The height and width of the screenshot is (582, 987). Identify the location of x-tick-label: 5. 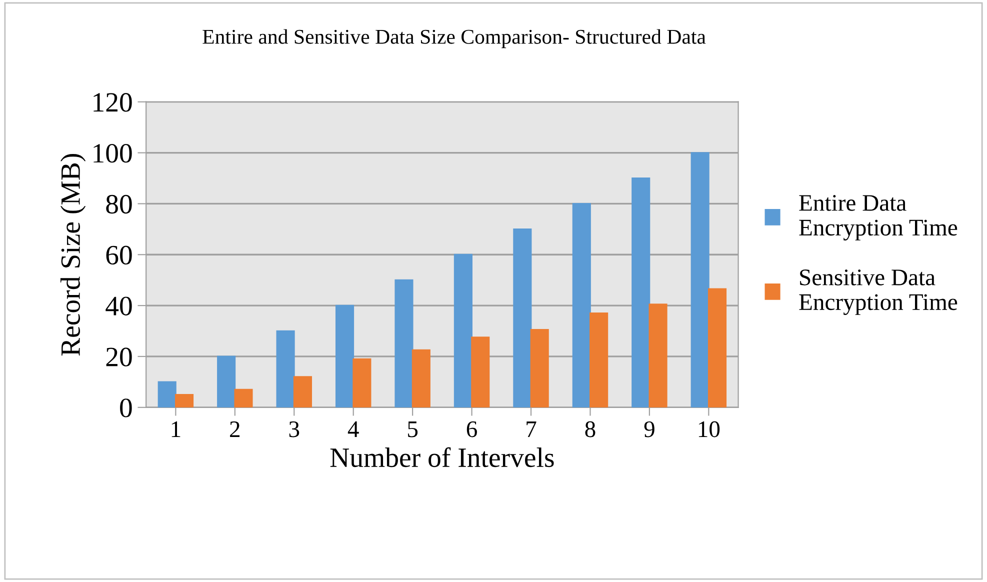
(413, 430).